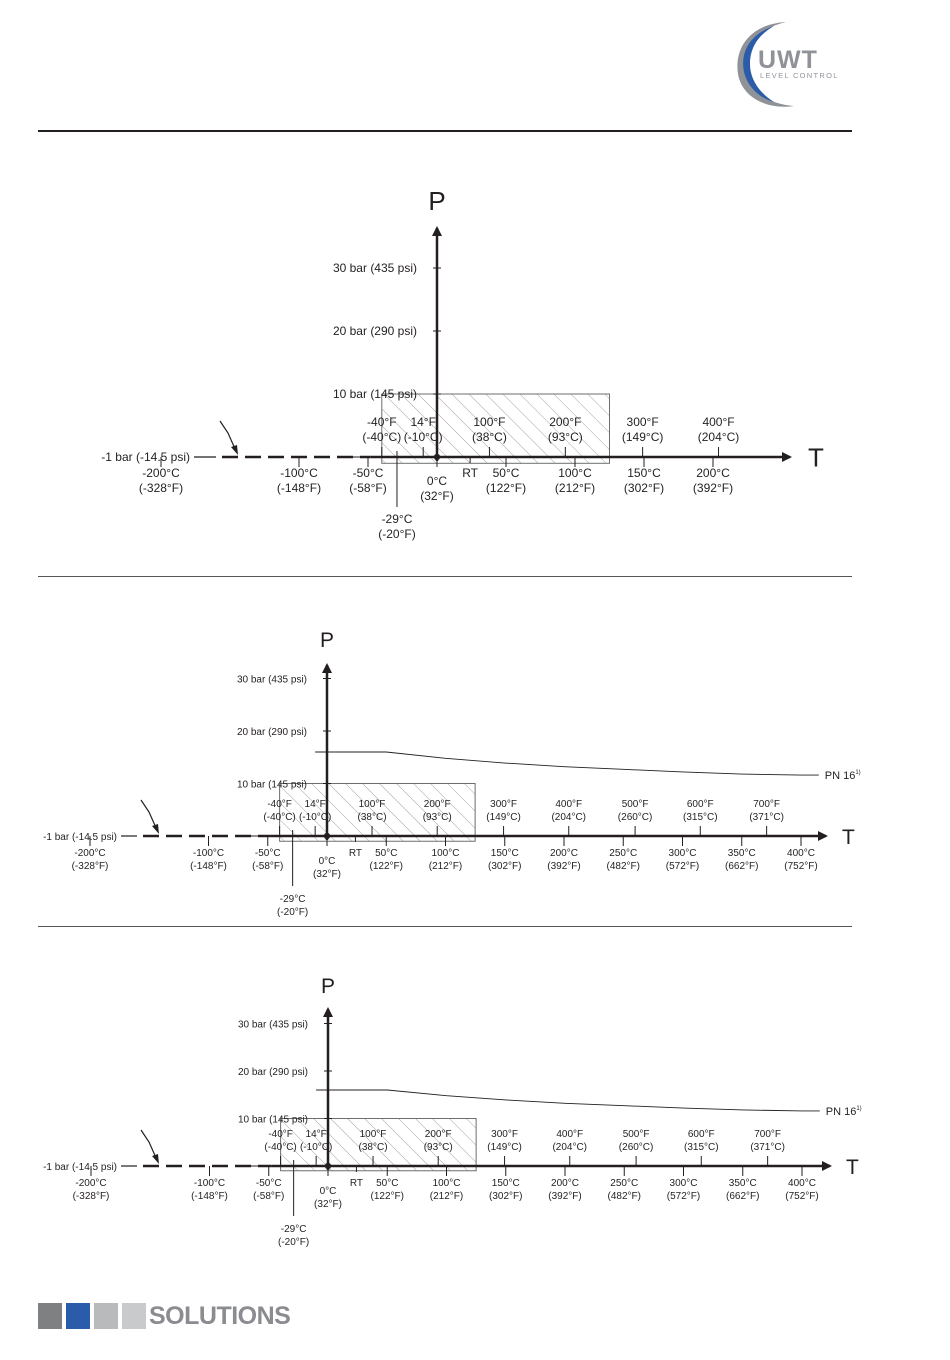 The height and width of the screenshot is (1360, 950). I want to click on celsius-equivalent-label: (260°C), so click(635, 817).